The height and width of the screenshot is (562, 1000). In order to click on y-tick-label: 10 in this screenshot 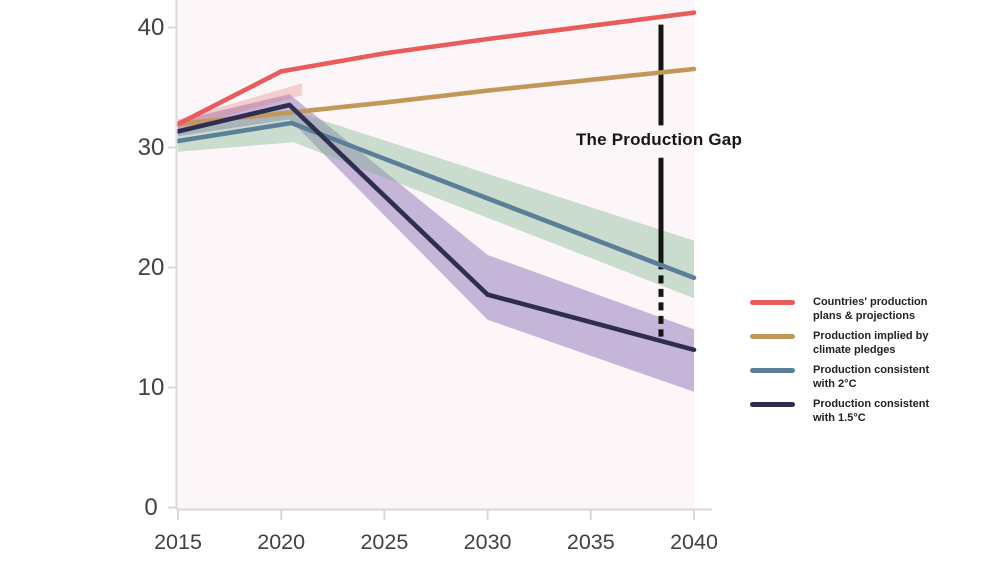, I will do `click(151, 387)`.